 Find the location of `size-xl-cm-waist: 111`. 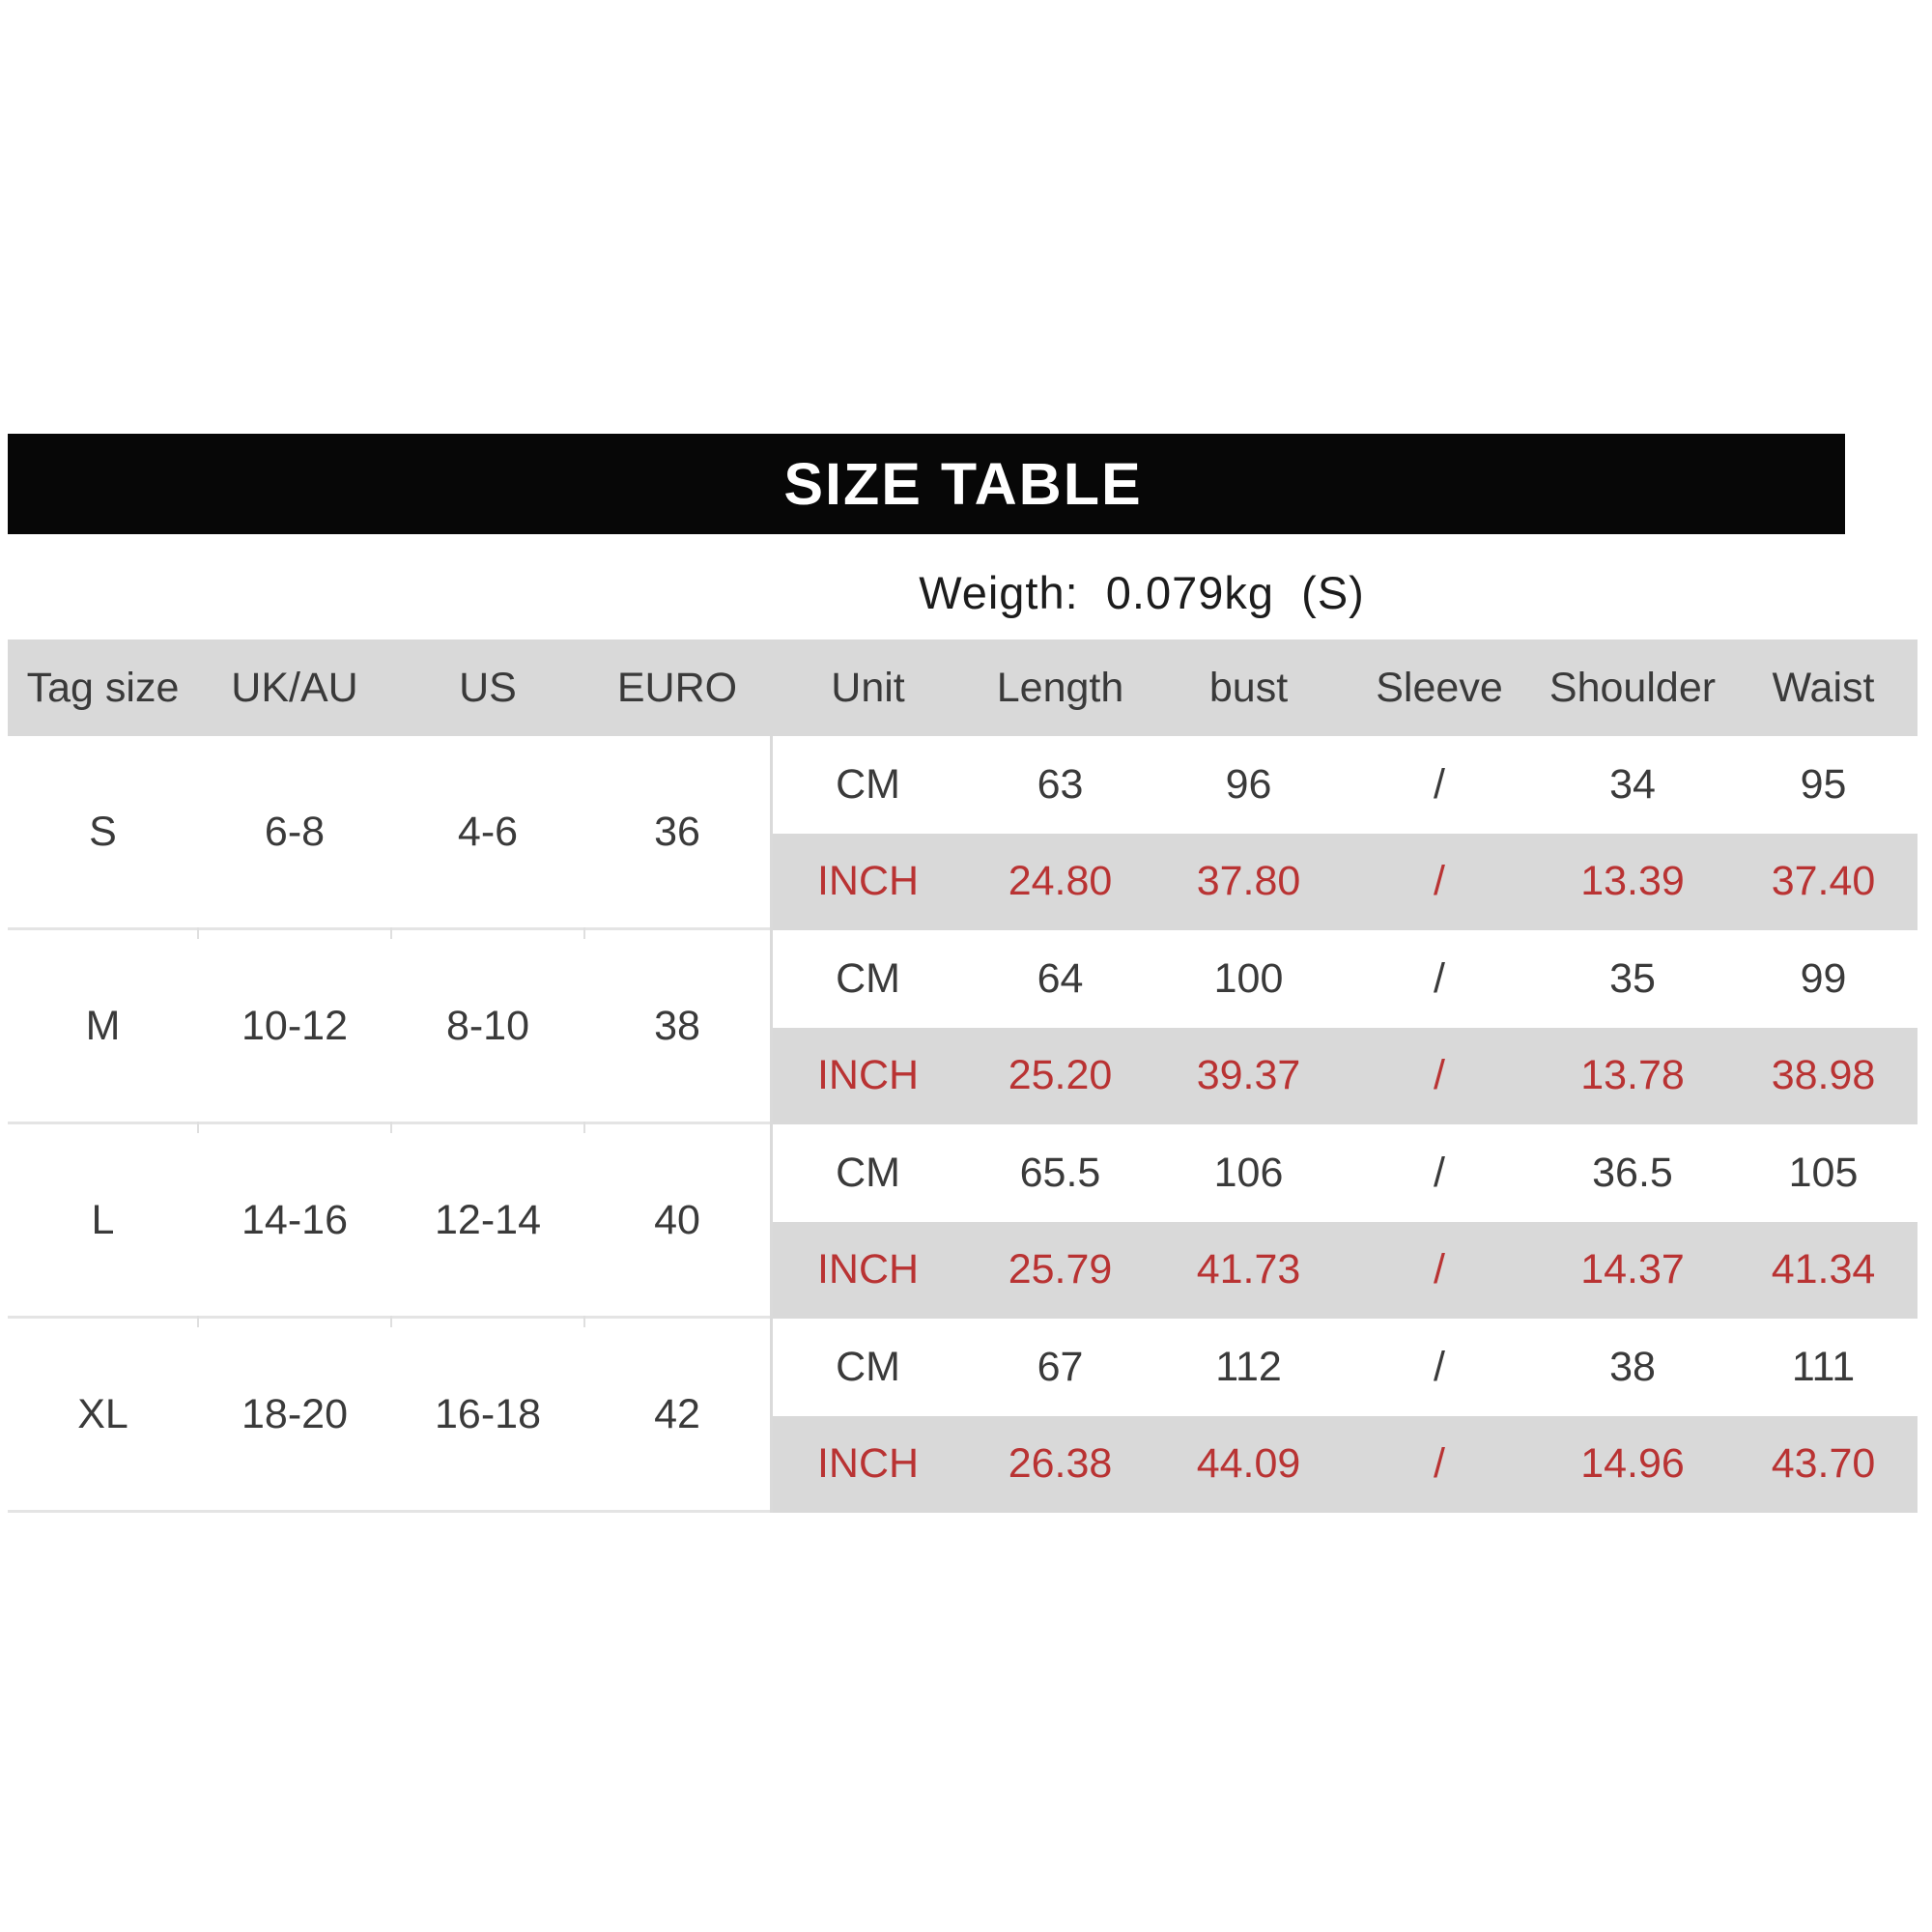

size-xl-cm-waist: 111 is located at coordinates (1823, 1367).